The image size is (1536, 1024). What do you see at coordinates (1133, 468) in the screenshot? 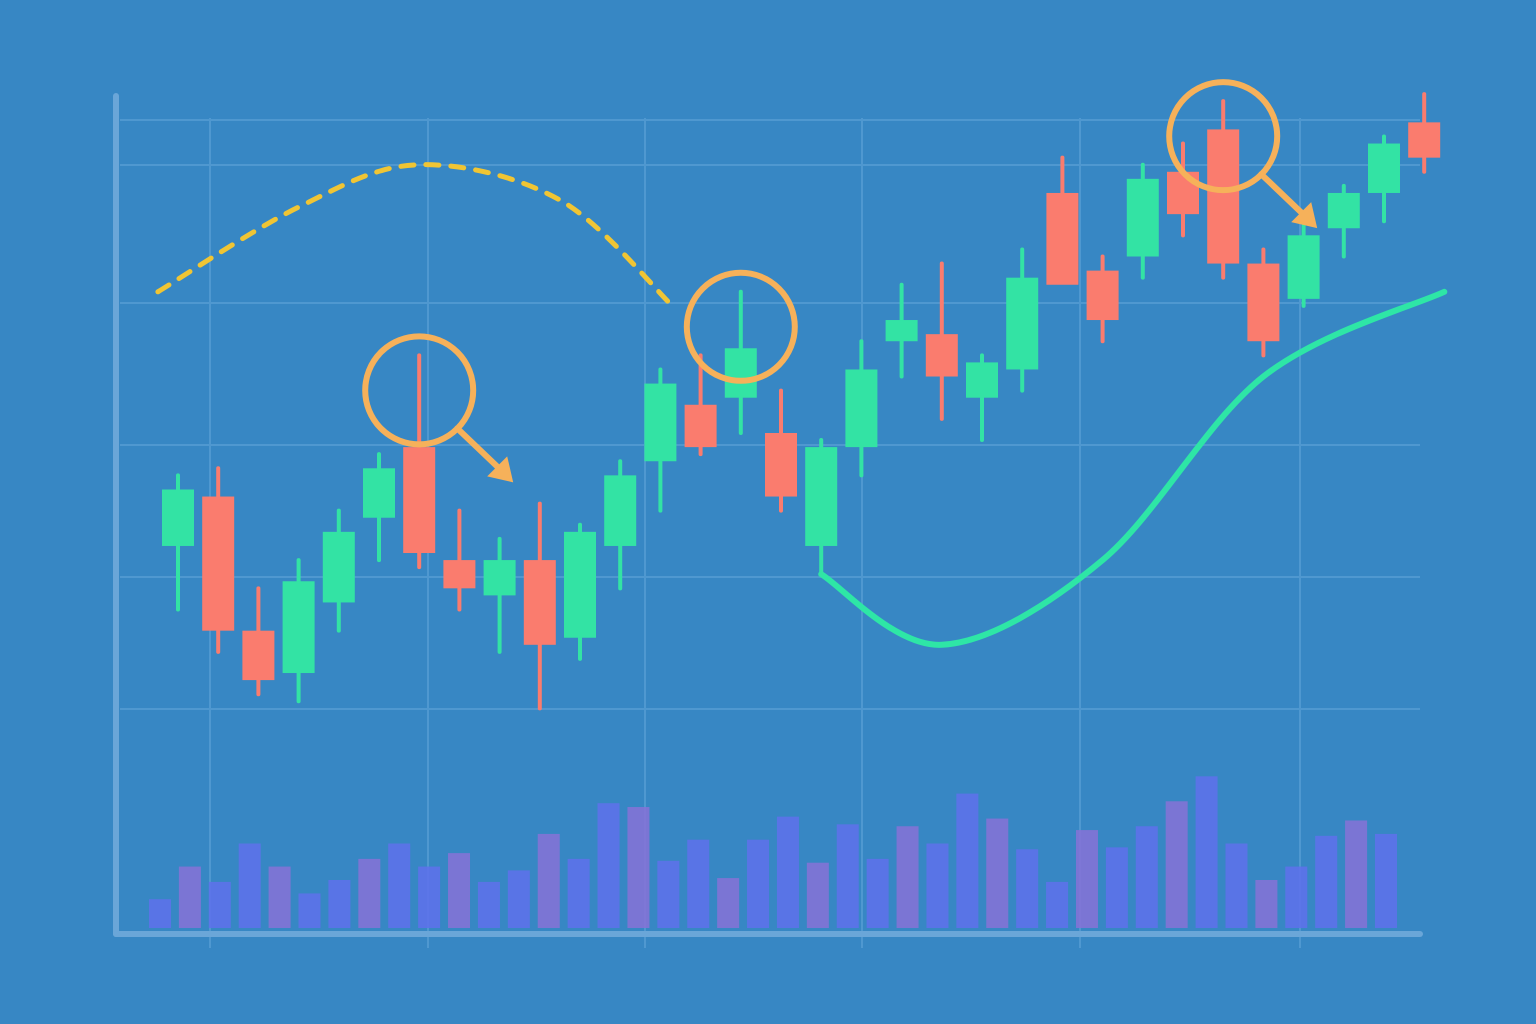
I see `moving-average-line` at bounding box center [1133, 468].